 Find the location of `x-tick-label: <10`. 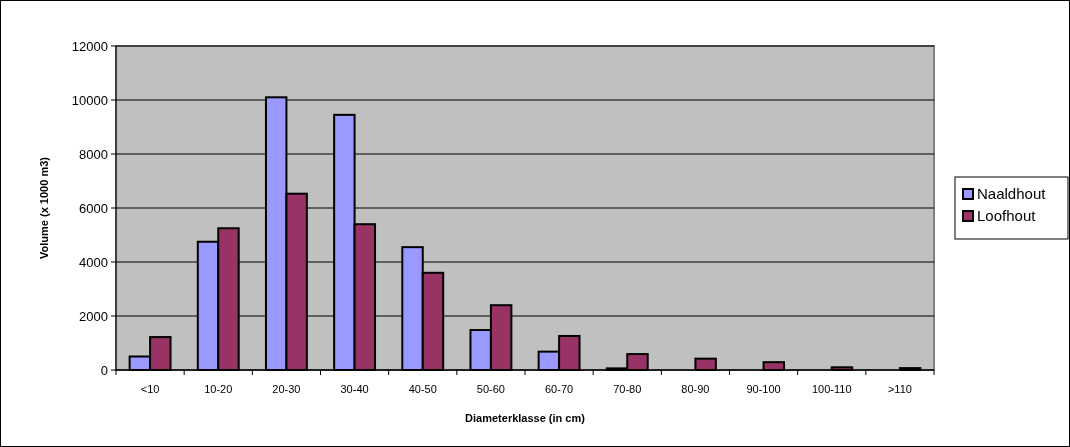

x-tick-label: <10 is located at coordinates (150, 389).